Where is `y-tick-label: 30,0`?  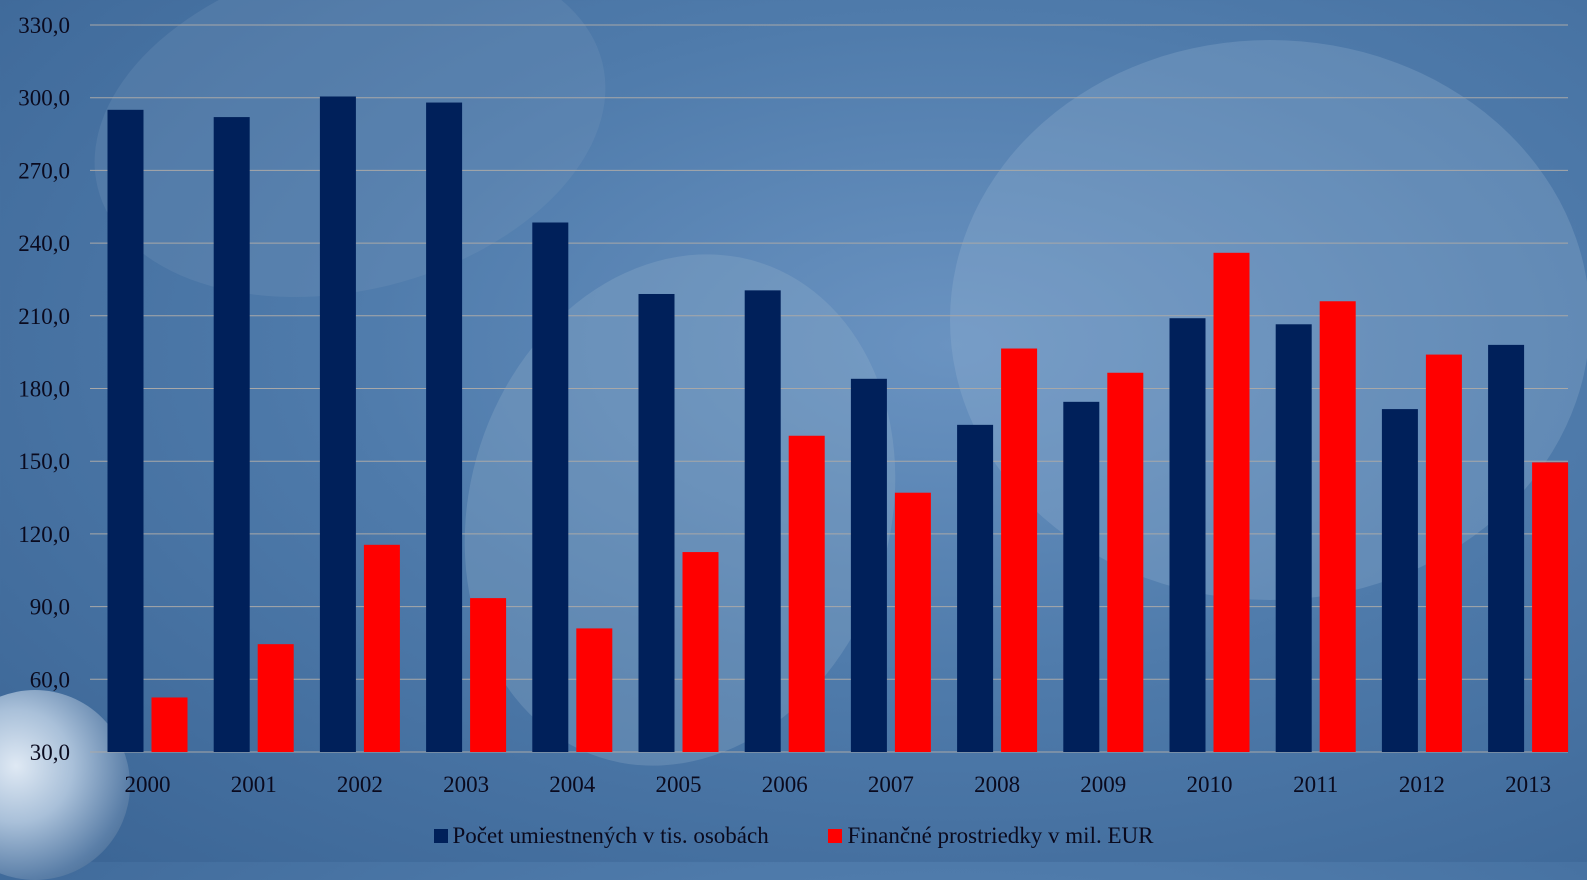 y-tick-label: 30,0 is located at coordinates (50, 752).